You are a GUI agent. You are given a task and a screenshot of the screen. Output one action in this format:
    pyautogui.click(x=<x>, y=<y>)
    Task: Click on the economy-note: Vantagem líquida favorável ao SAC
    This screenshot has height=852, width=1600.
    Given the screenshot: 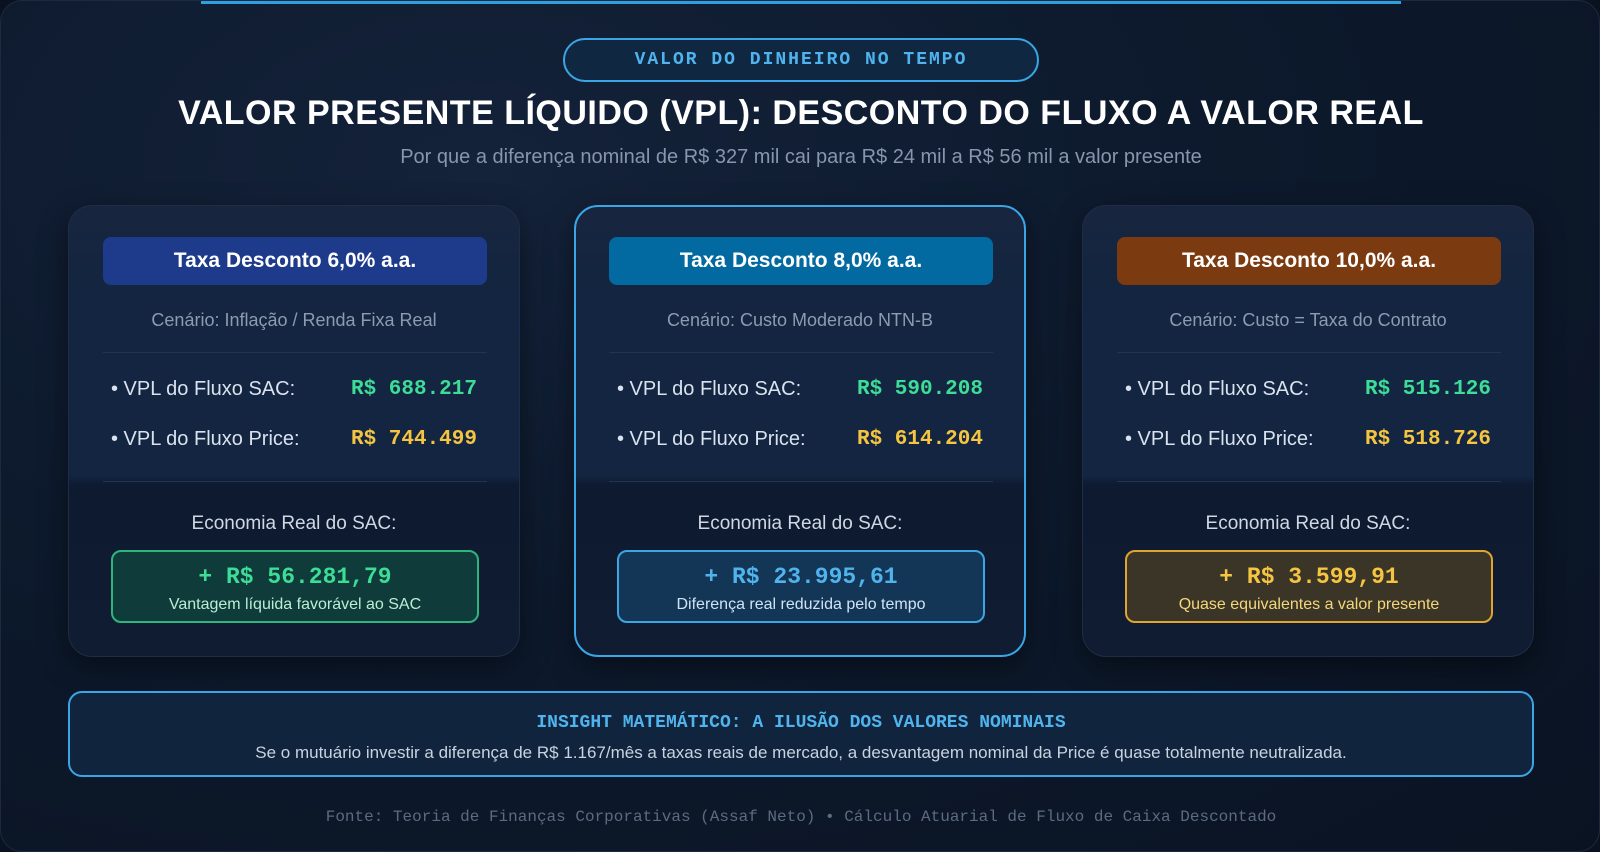 What is the action you would take?
    pyautogui.click(x=295, y=604)
    